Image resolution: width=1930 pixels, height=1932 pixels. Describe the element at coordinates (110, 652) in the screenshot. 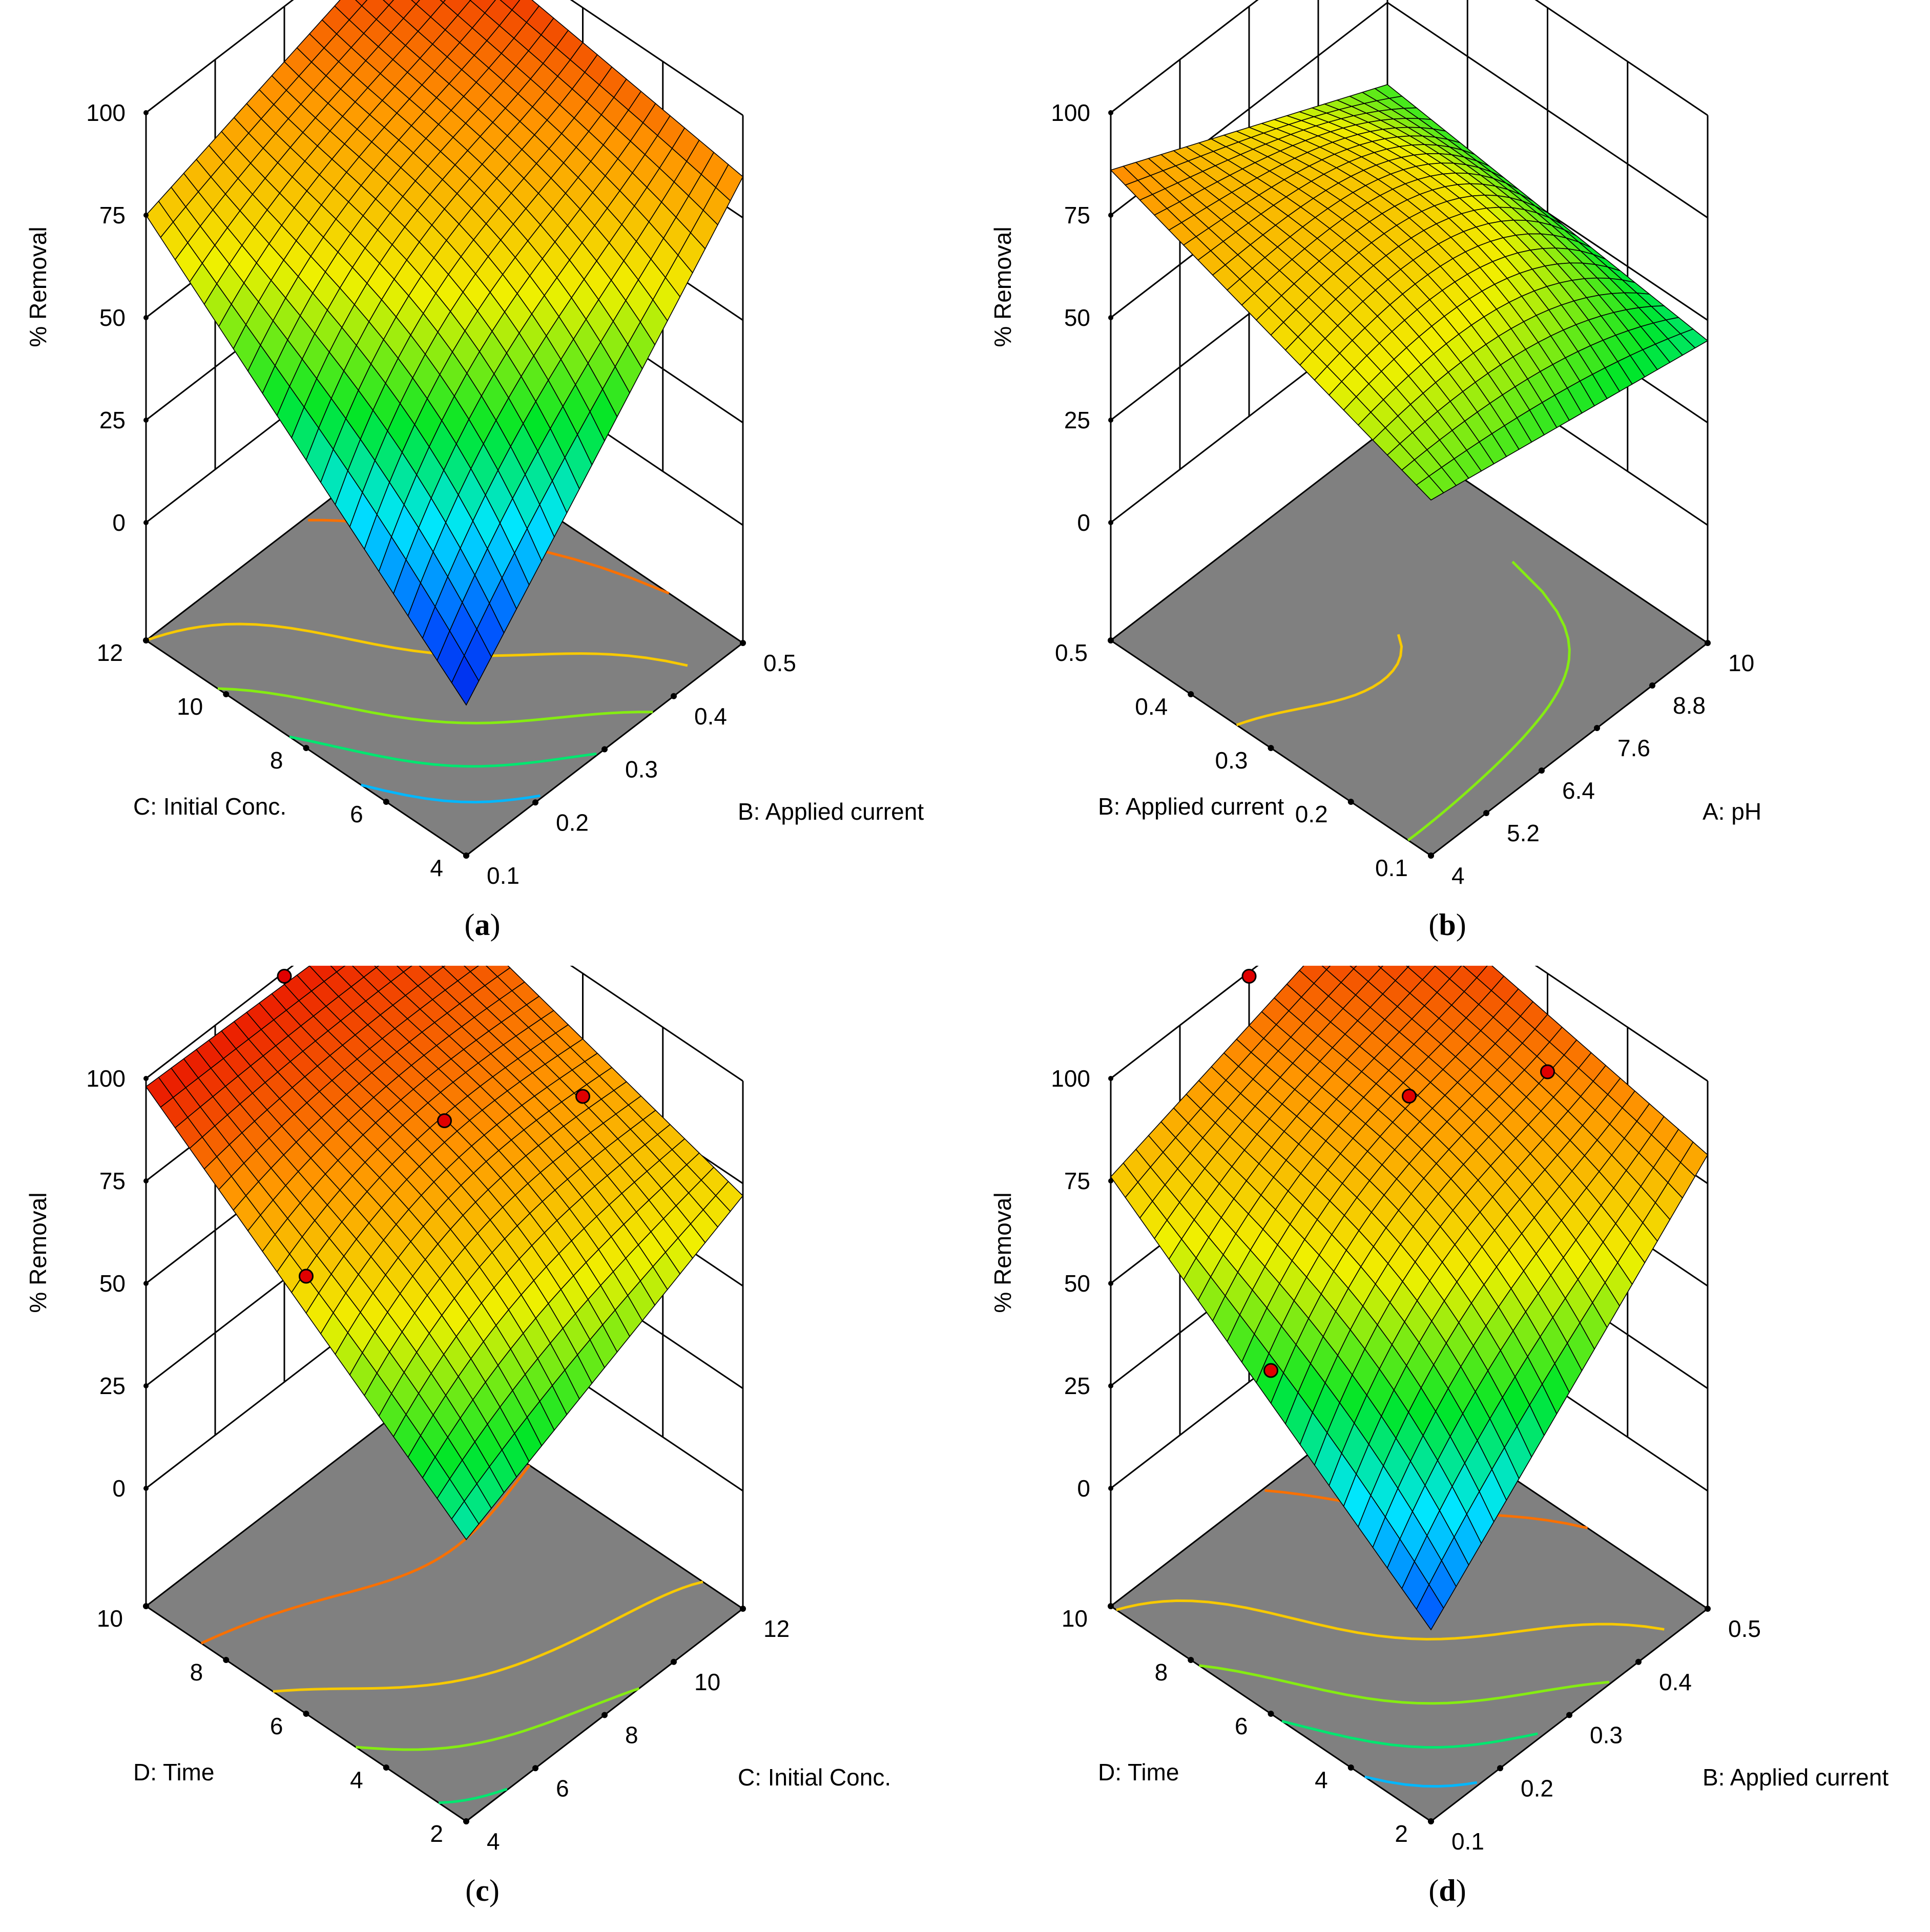

I see `y-tick-label: 12` at that location.